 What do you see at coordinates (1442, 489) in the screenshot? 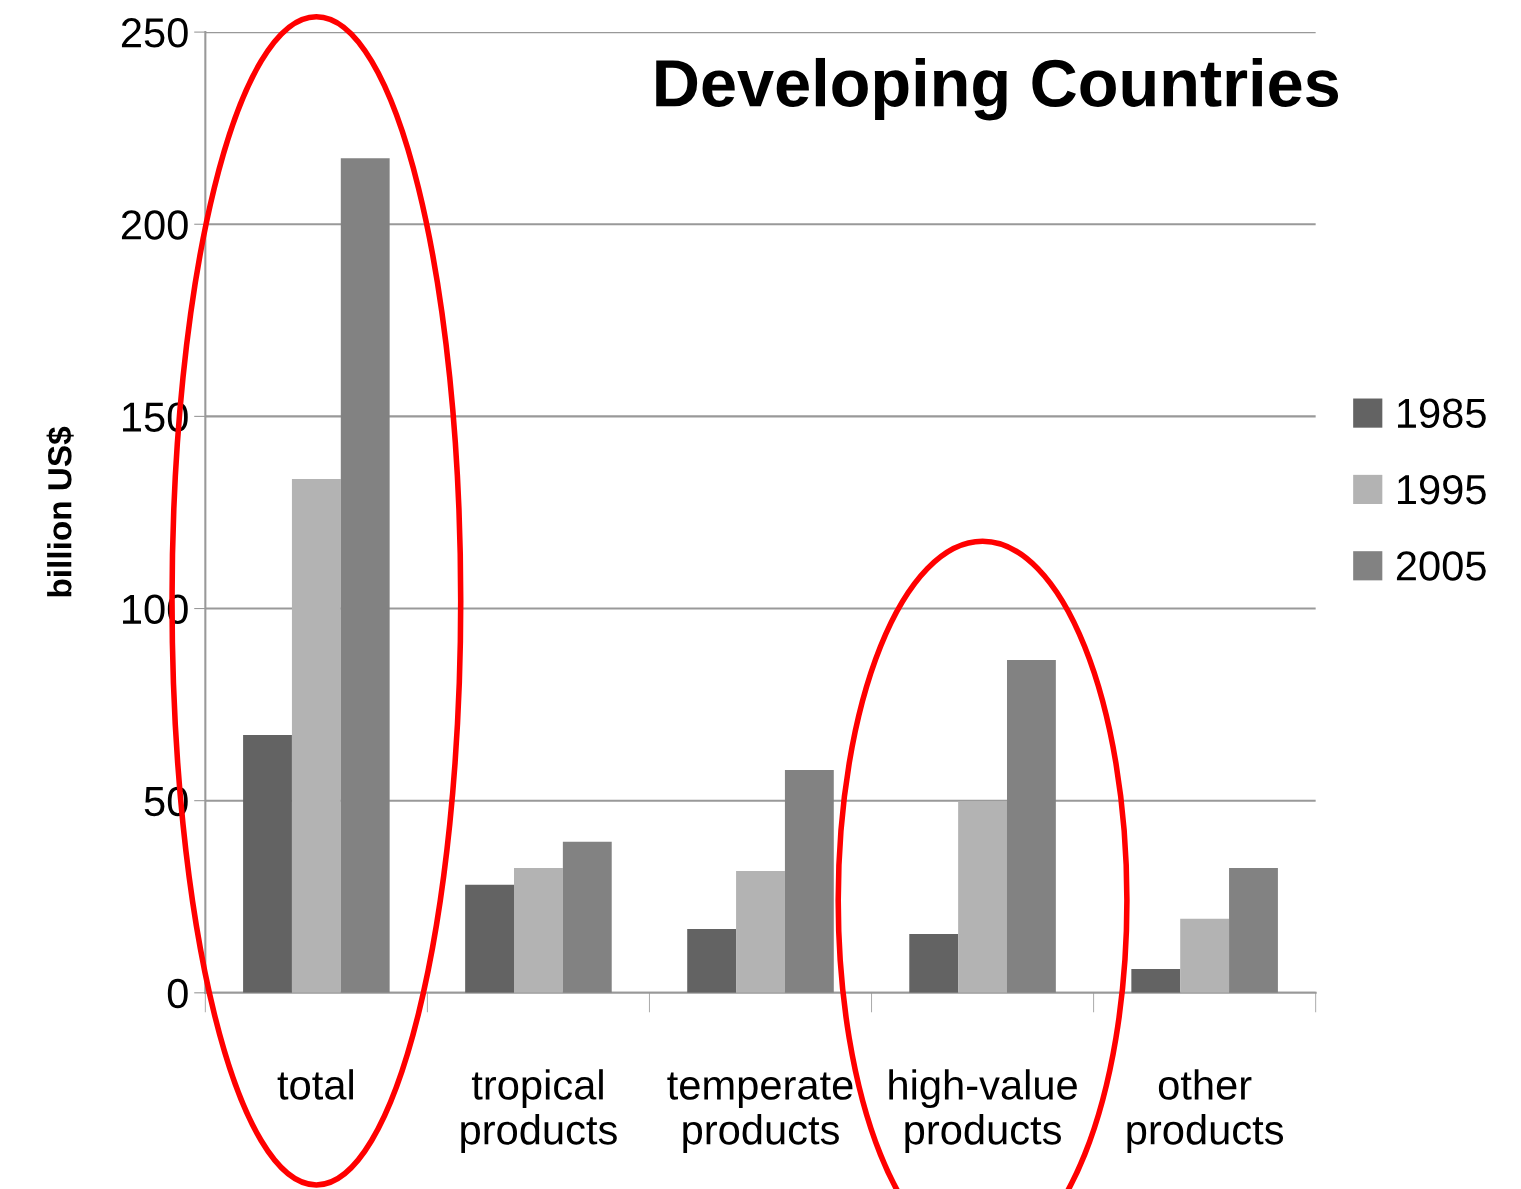
I see `legend-label: 1995` at bounding box center [1442, 489].